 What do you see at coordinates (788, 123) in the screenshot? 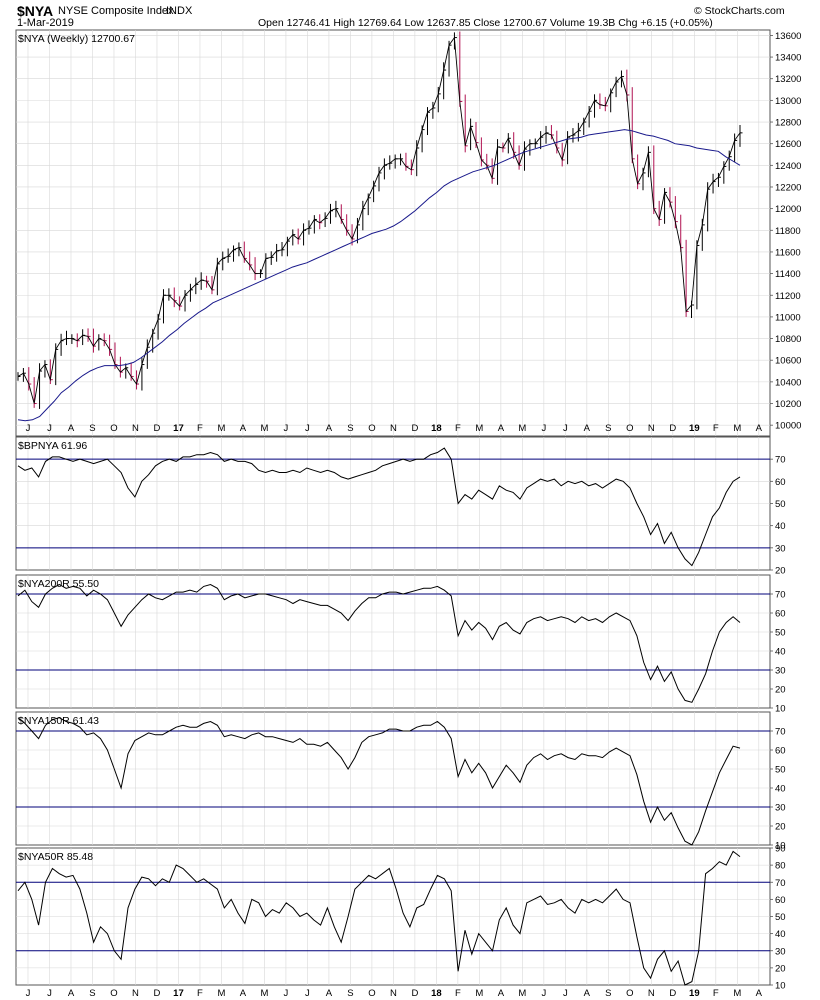
I see `y-tick-label: 12800` at bounding box center [788, 123].